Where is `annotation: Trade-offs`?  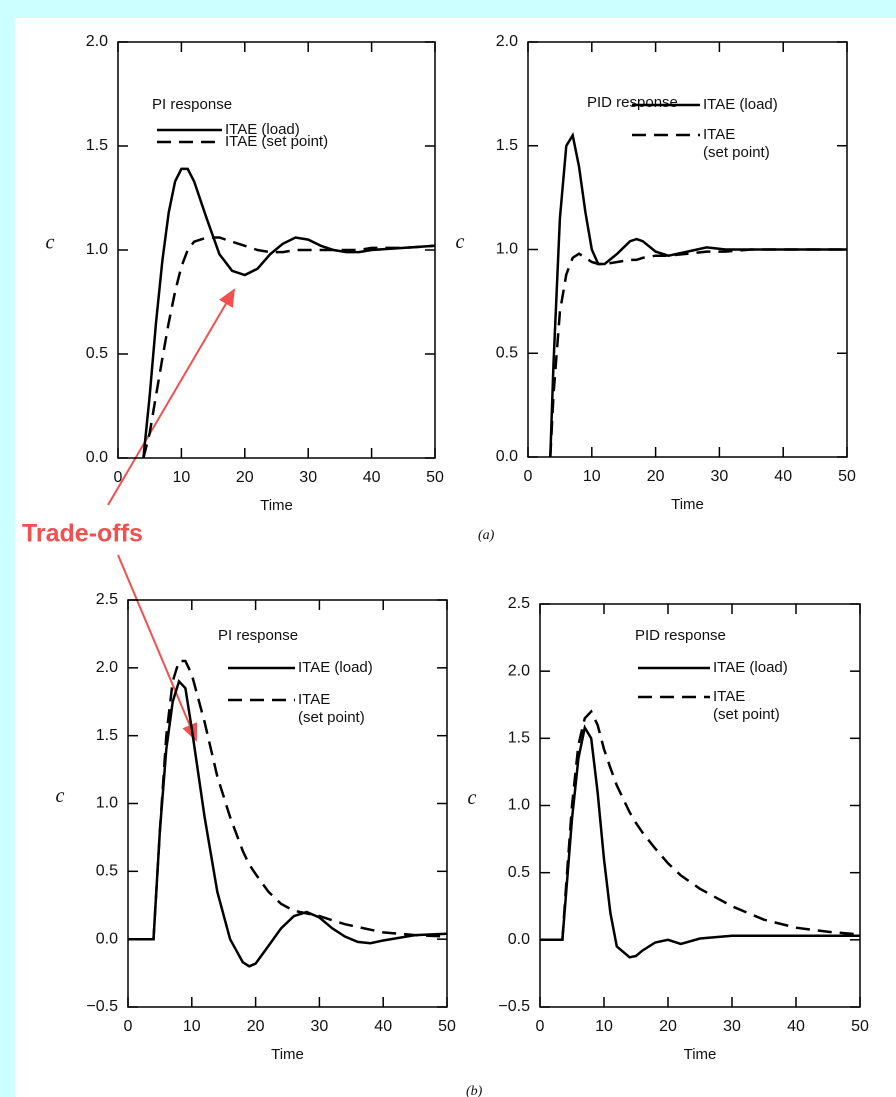 annotation: Trade-offs is located at coordinates (82, 534).